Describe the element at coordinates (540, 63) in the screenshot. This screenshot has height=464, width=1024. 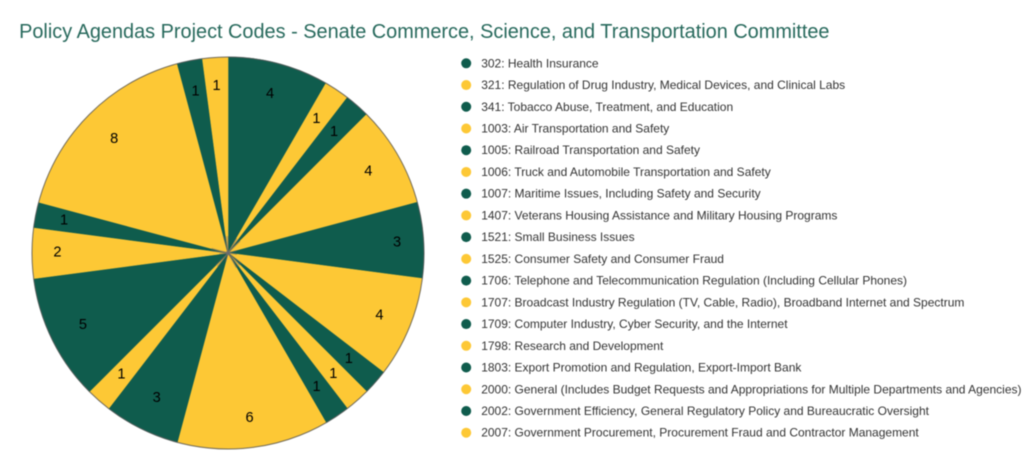
I see `svg-text: 302: Health Insurance` at that location.